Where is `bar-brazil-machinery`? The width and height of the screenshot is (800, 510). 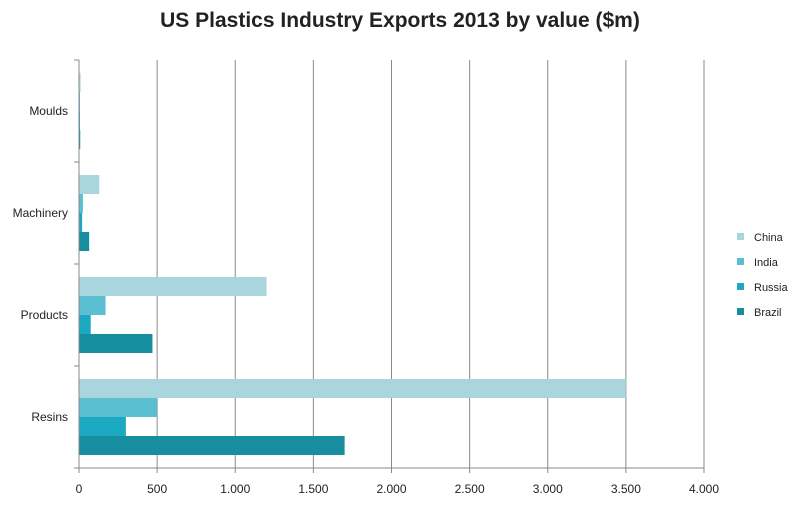
bar-brazil-machinery is located at coordinates (84, 241).